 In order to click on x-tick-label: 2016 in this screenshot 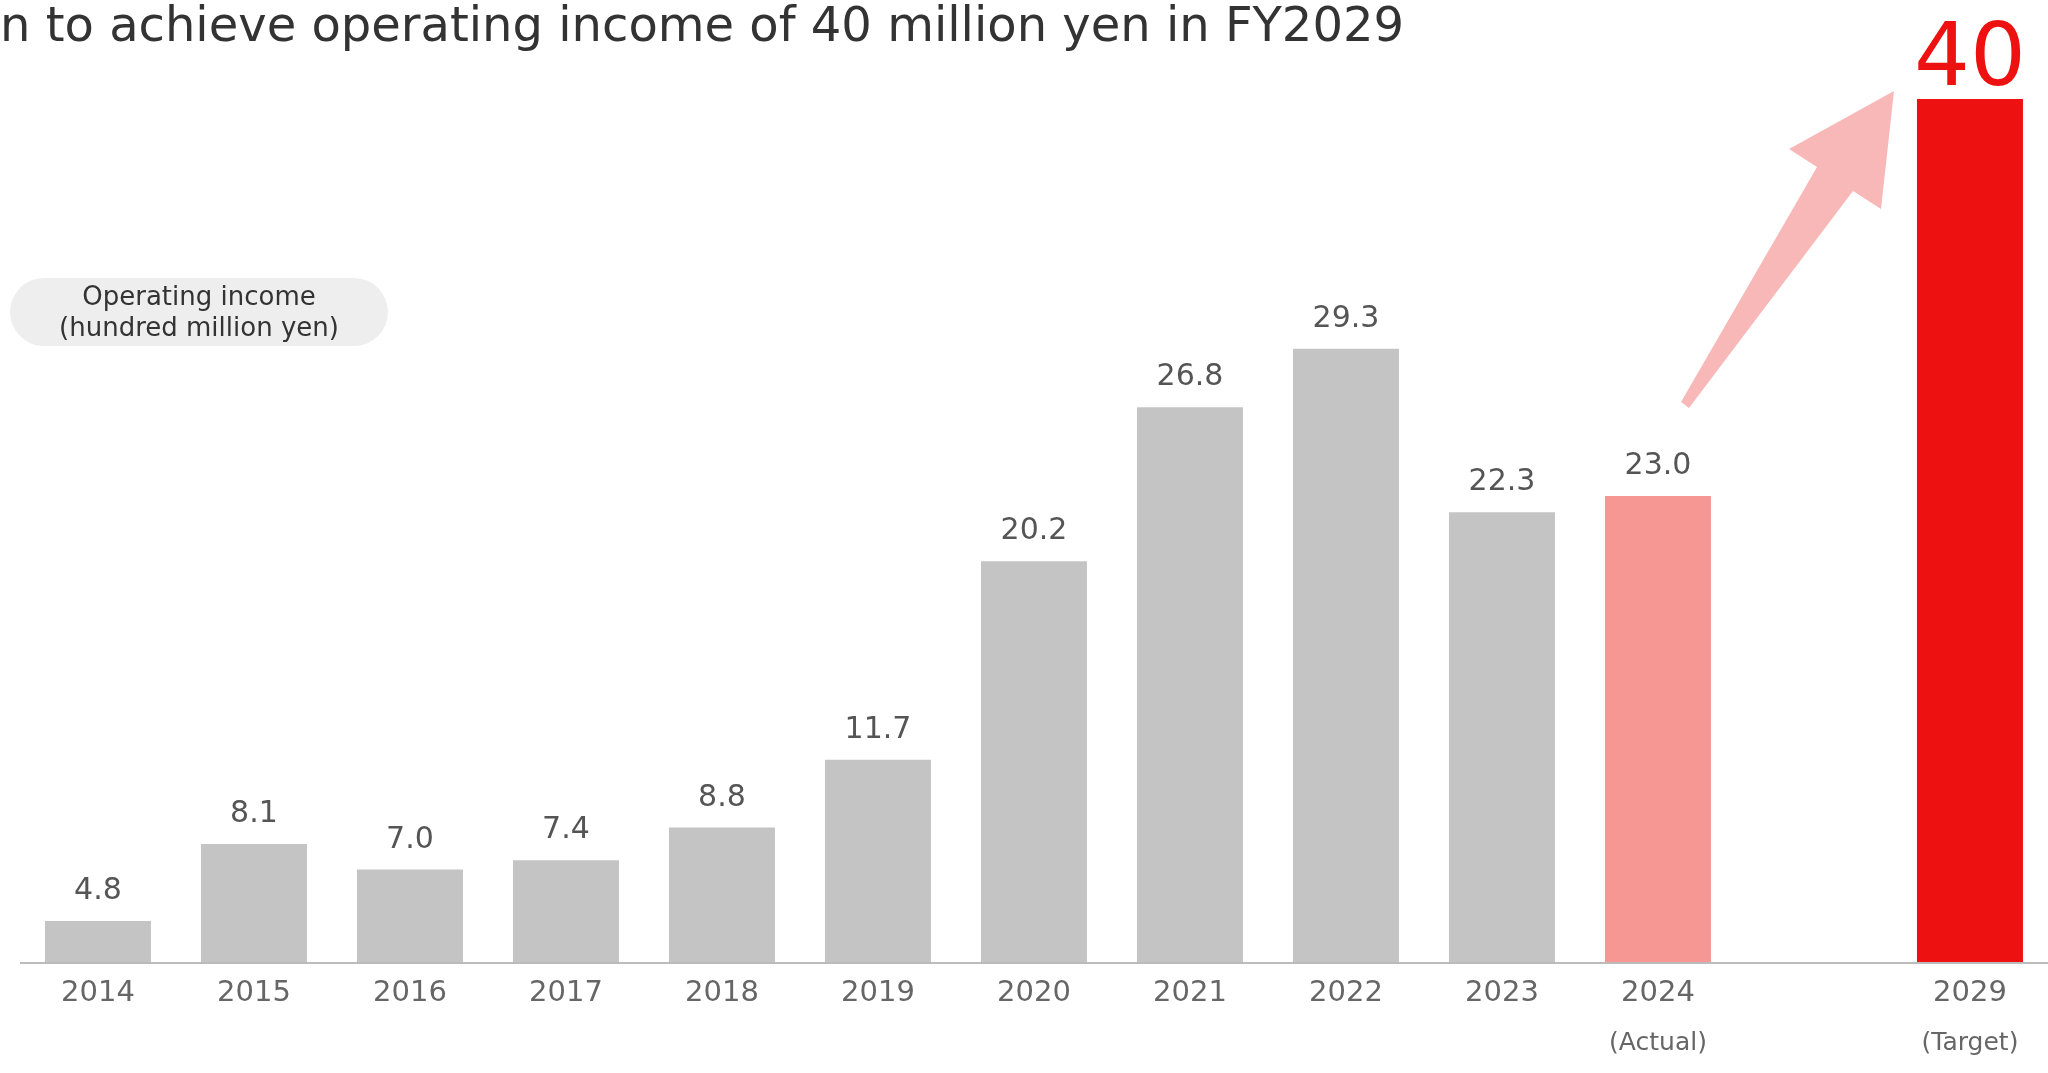, I will do `click(410, 991)`.